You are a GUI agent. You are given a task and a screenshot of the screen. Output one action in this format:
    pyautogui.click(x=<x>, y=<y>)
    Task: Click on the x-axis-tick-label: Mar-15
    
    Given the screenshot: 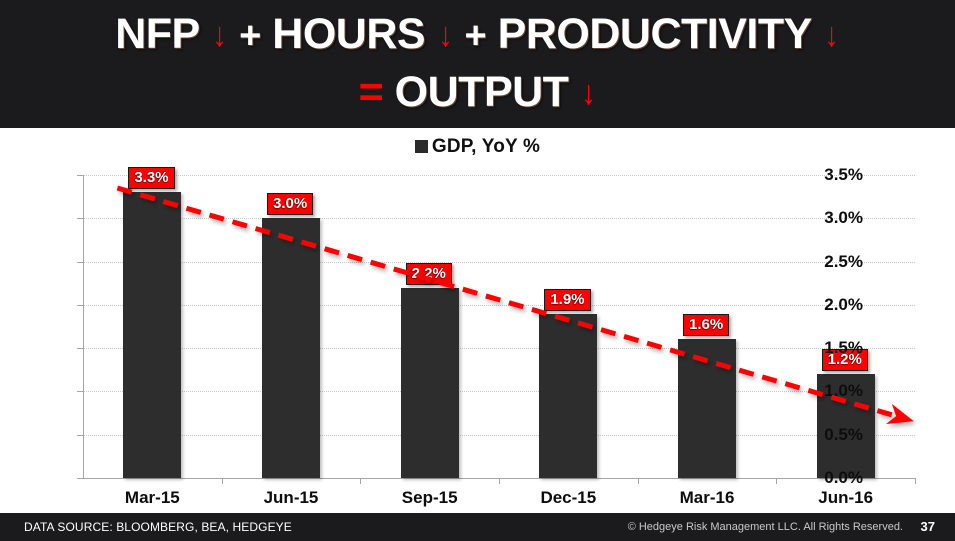 What is the action you would take?
    pyautogui.click(x=152, y=497)
    